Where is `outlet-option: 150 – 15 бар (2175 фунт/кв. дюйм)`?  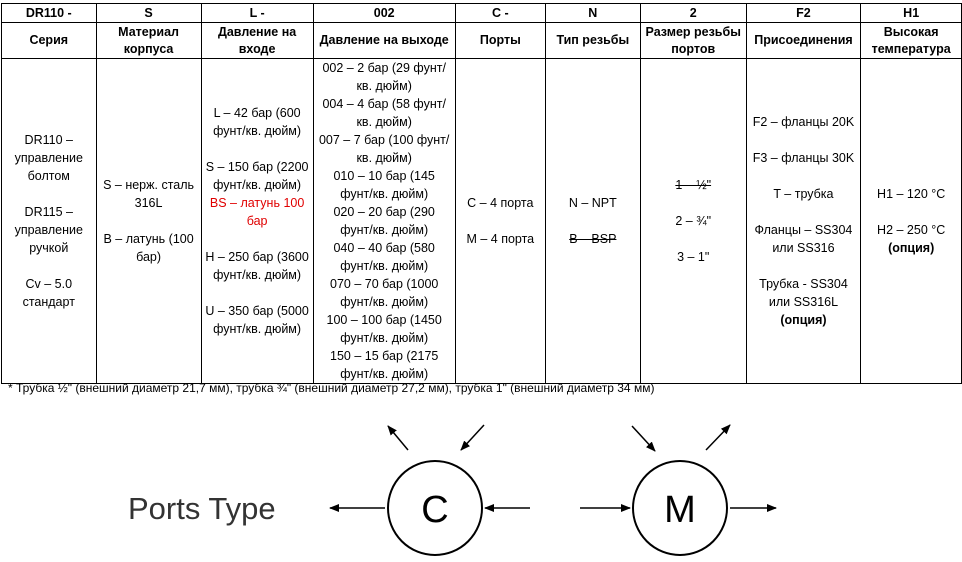 outlet-option: 150 – 15 бар (2175 фунт/кв. дюйм) is located at coordinates (384, 365).